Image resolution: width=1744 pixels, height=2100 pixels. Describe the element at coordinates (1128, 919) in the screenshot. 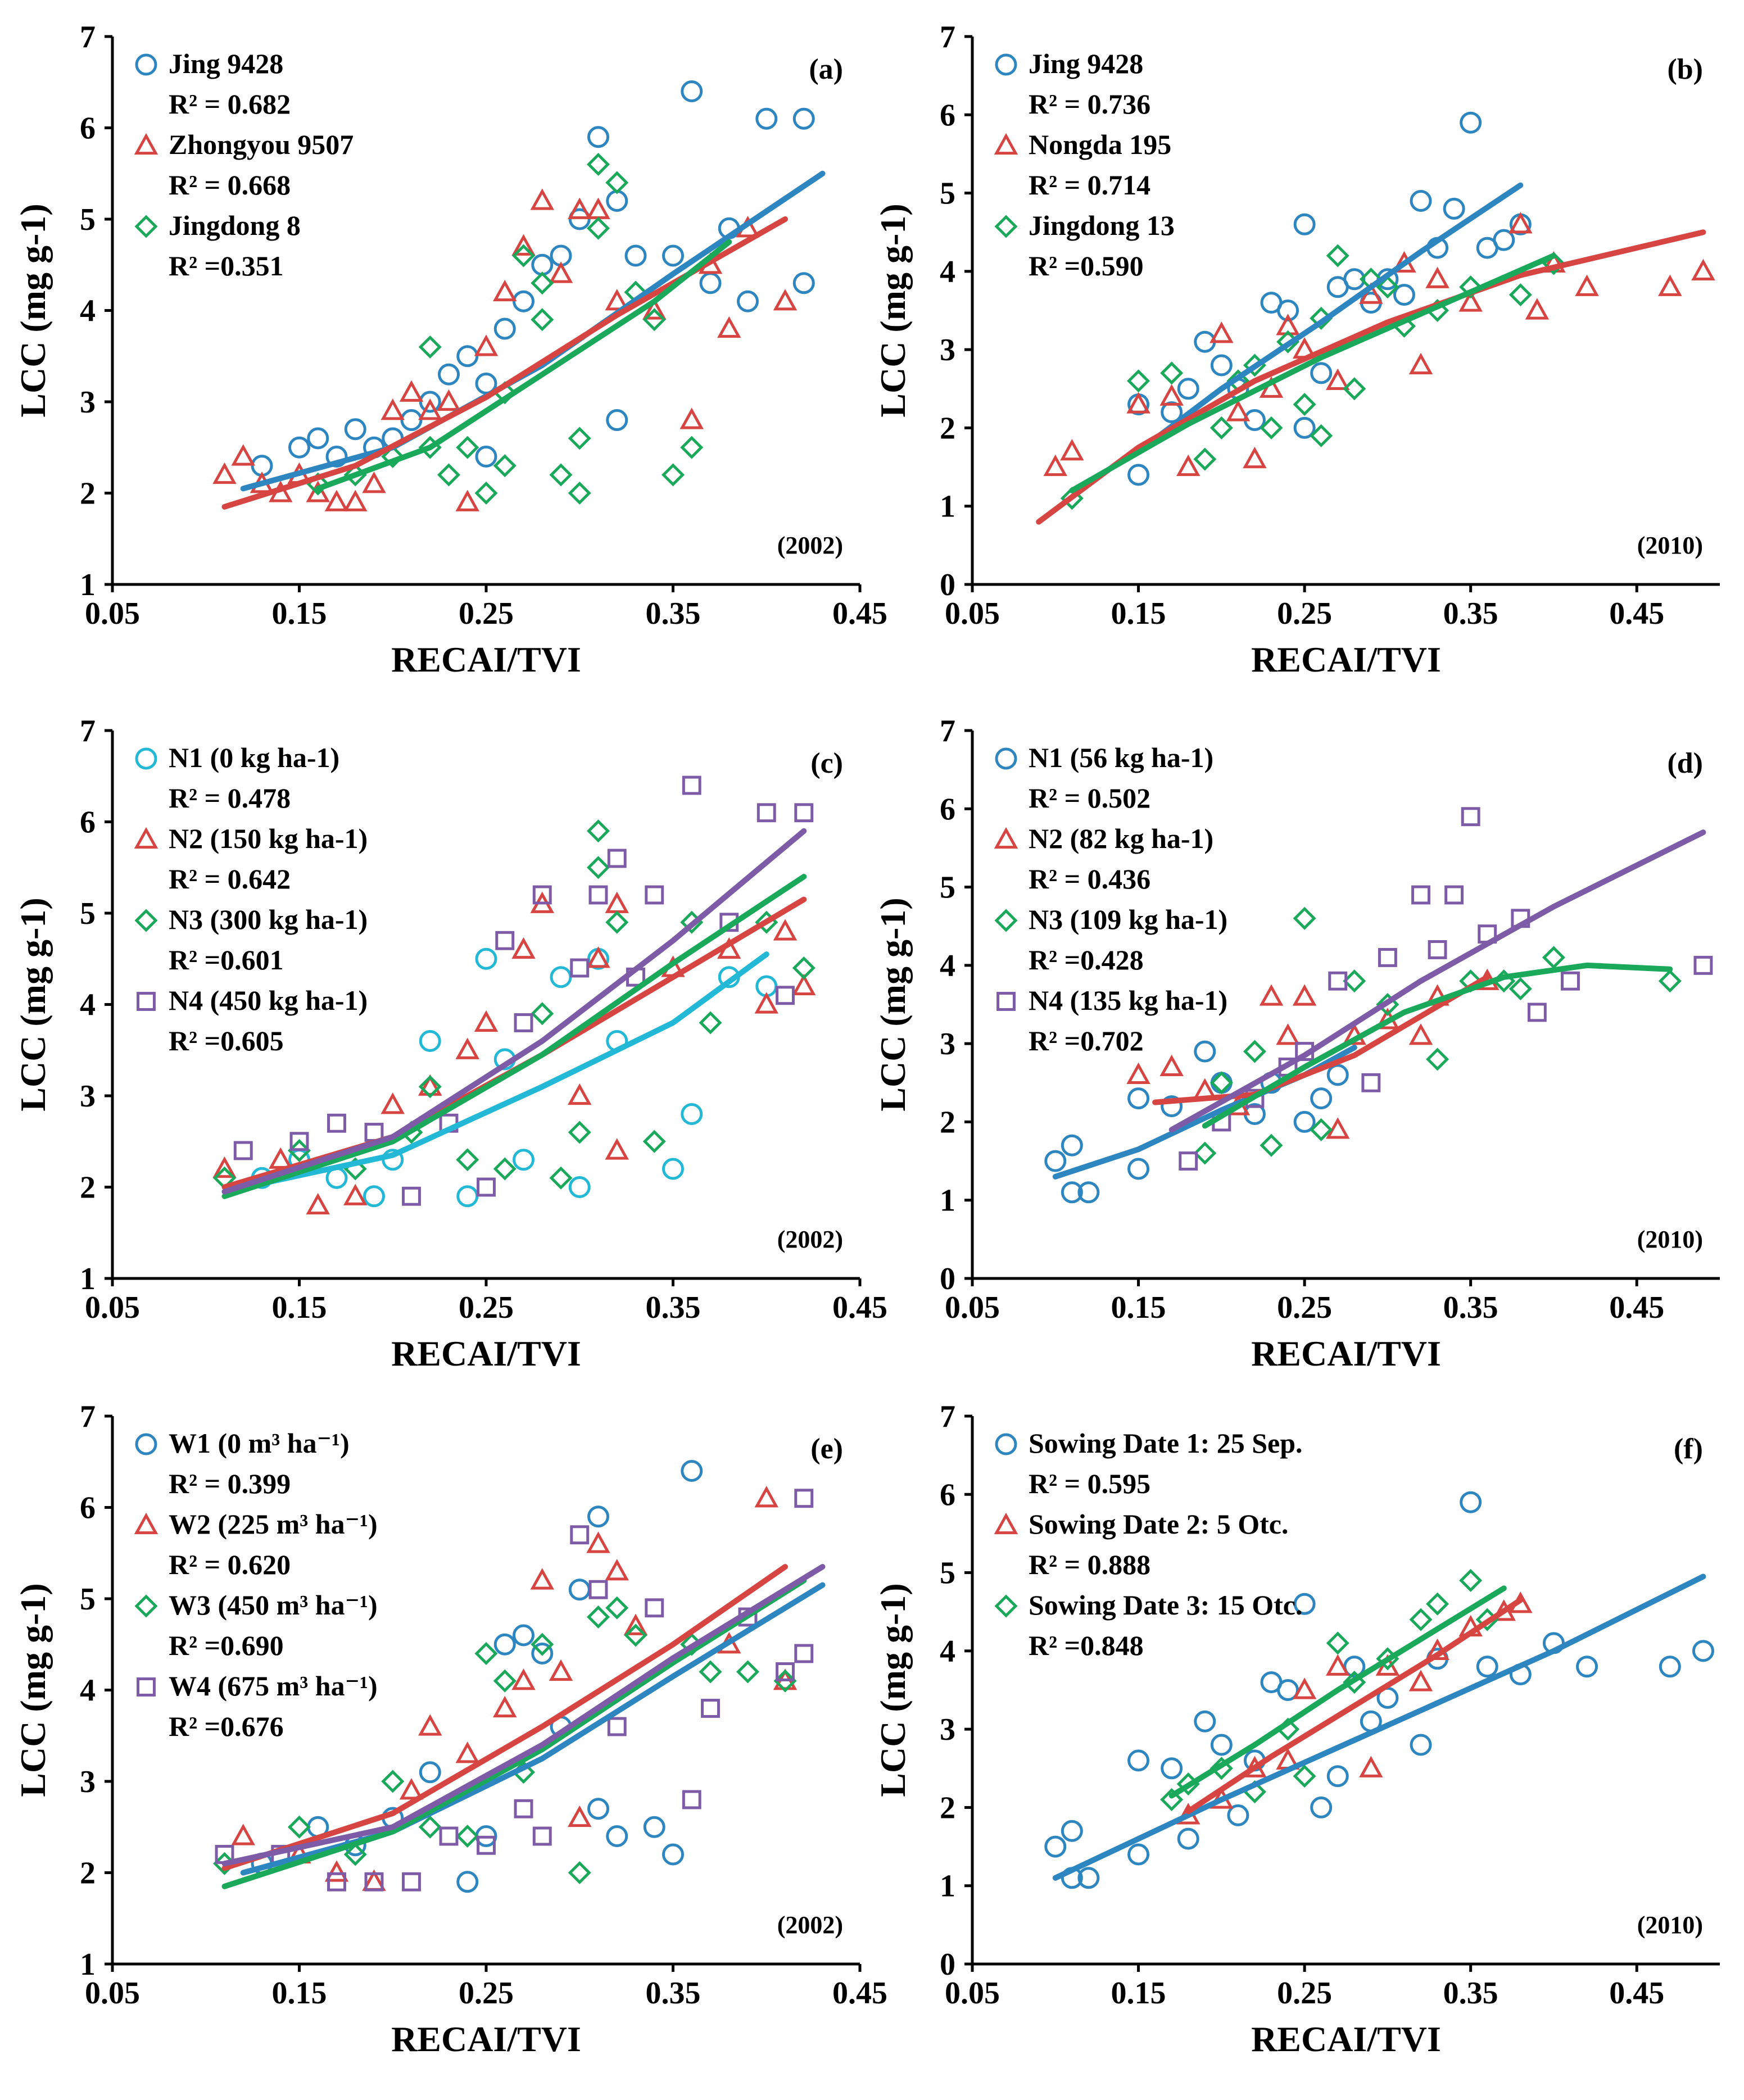

I see `legend-label: N3 (109 kg ha-1)` at that location.